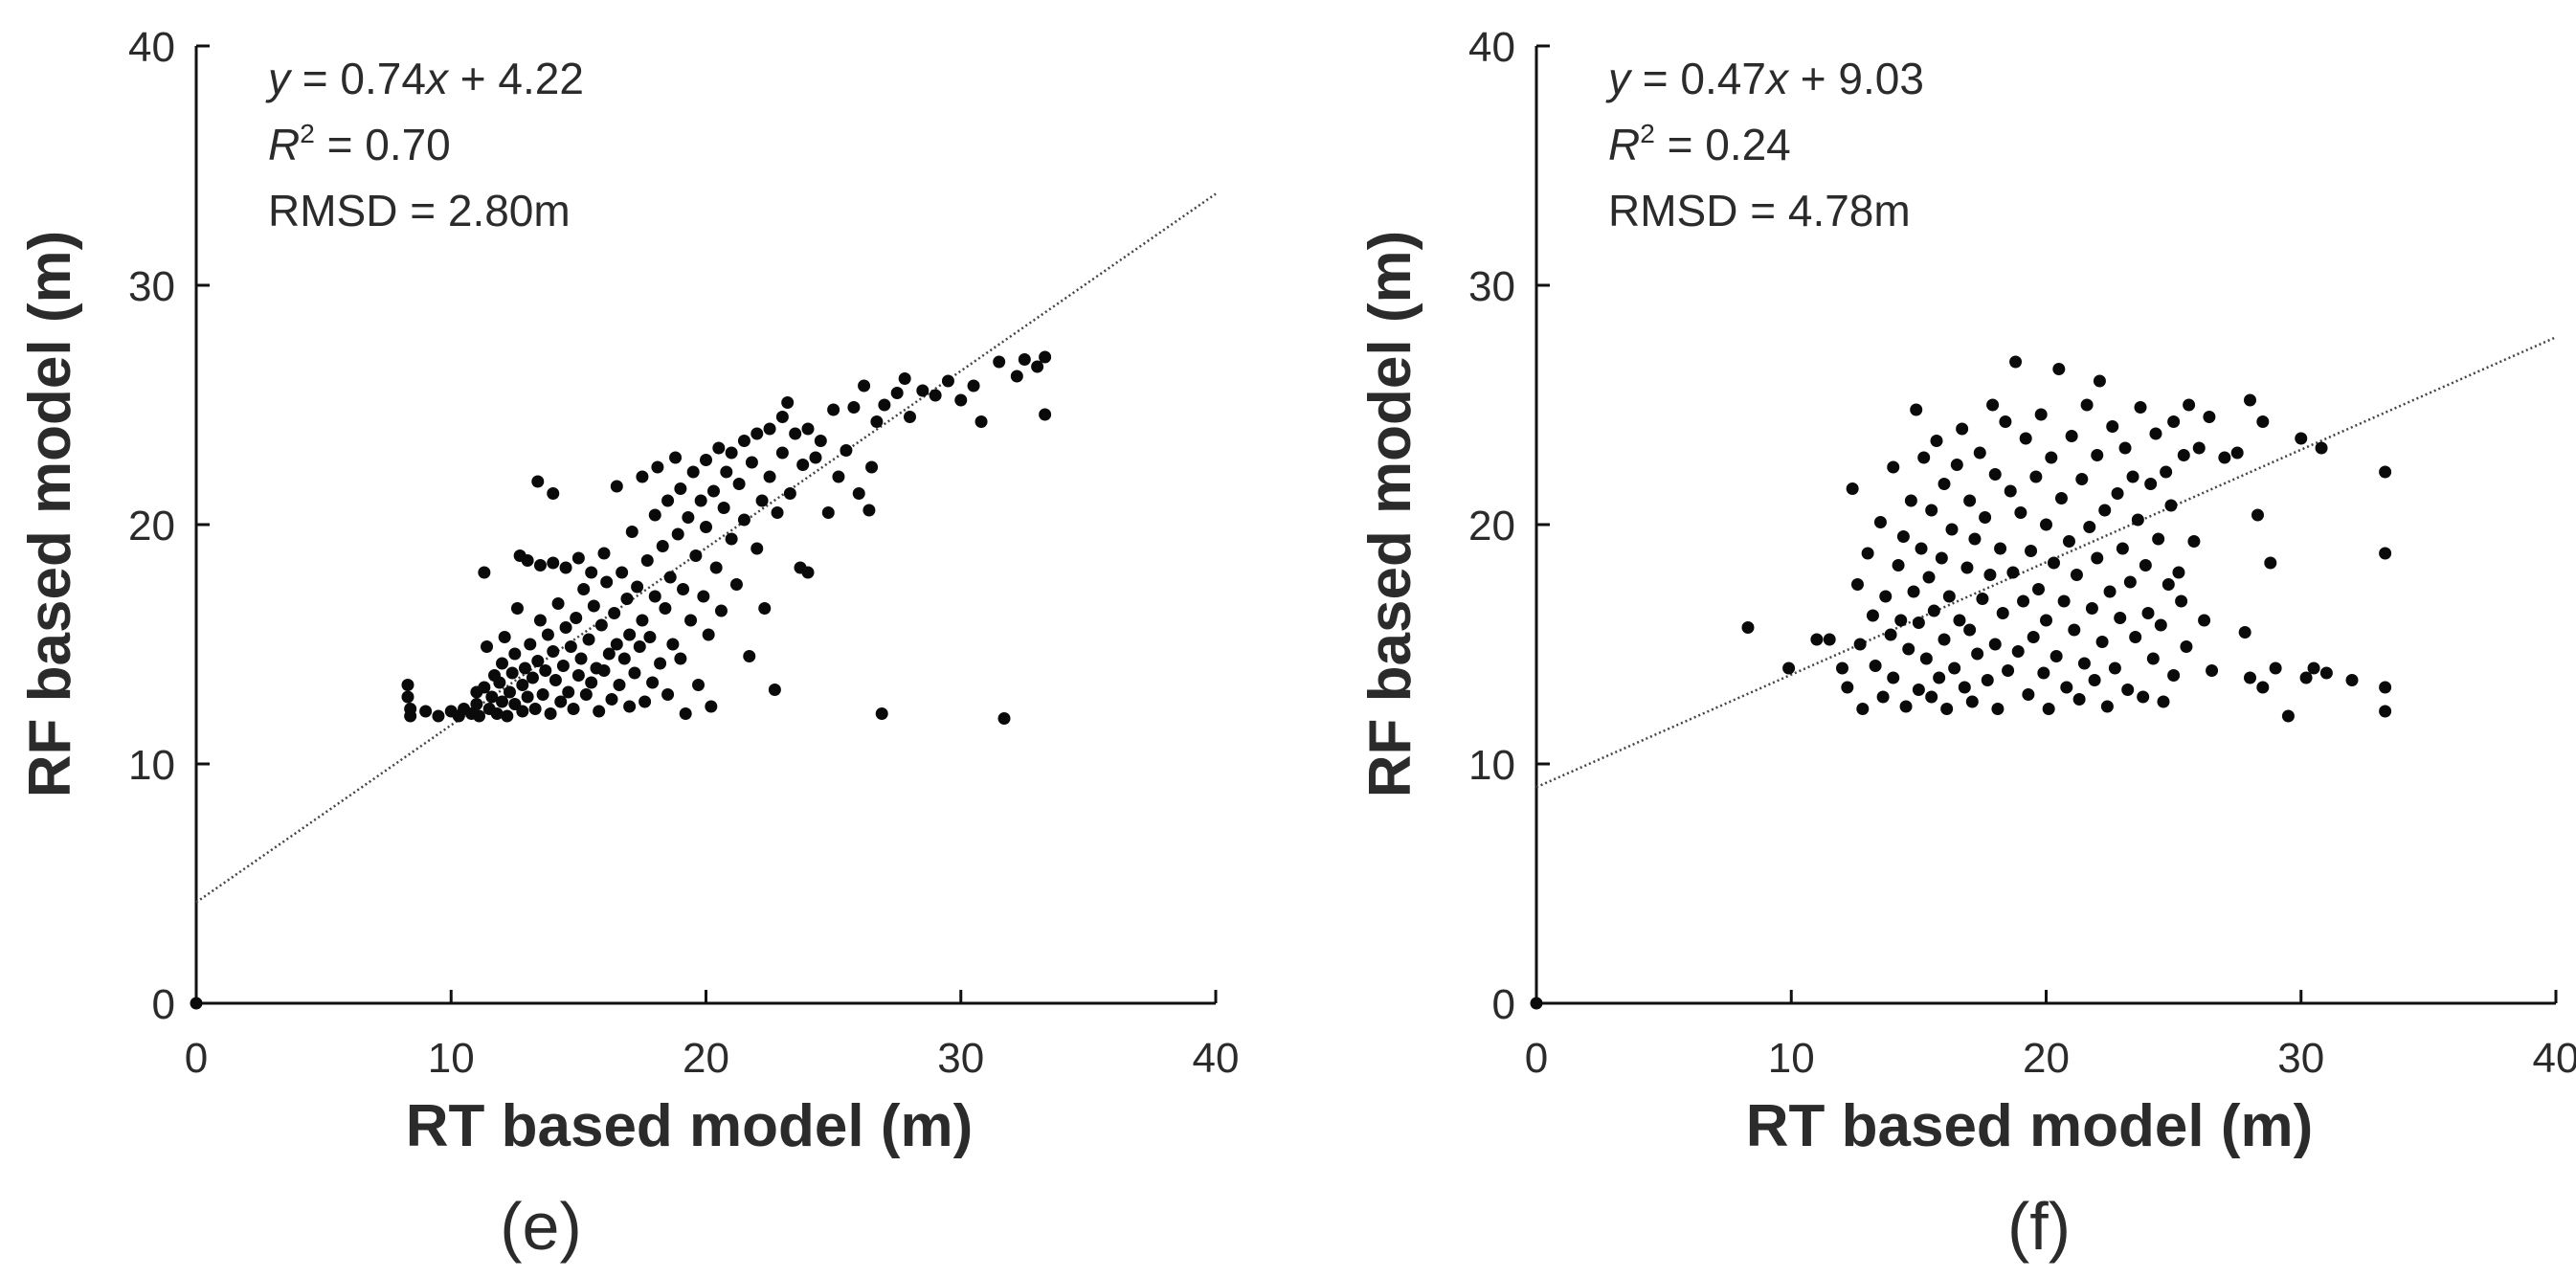 This screenshot has width=2576, height=1278. Describe the element at coordinates (452, 1058) in the screenshot. I see `x-tick-label: 10` at that location.